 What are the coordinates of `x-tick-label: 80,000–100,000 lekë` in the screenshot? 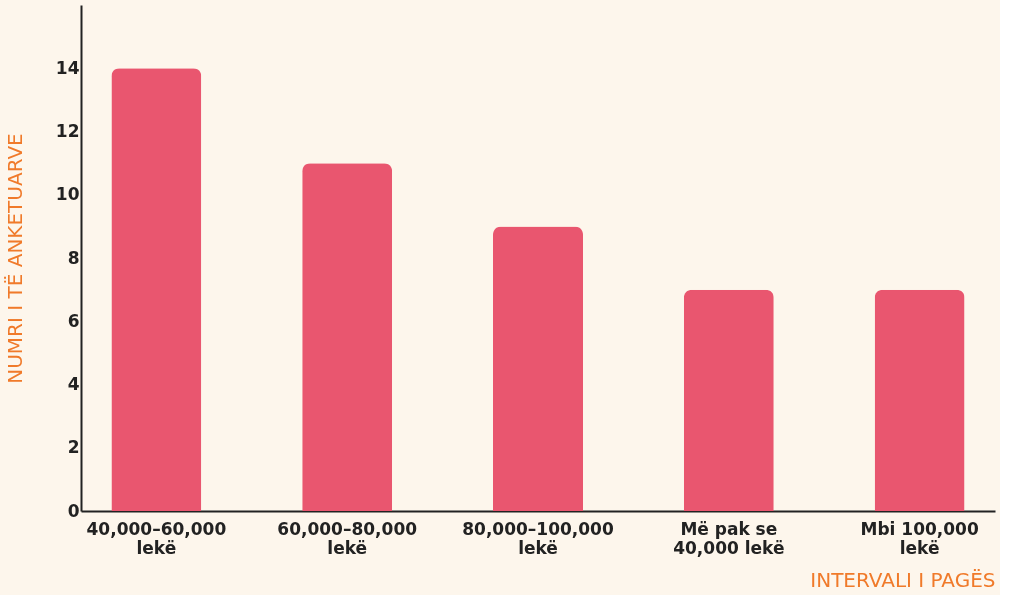 It's located at (538, 538).